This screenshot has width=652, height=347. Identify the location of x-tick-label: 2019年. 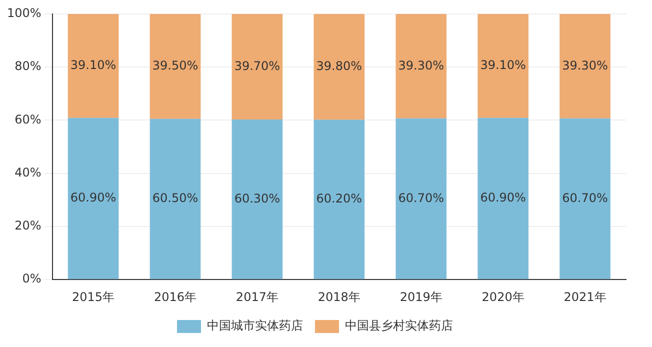
(421, 297).